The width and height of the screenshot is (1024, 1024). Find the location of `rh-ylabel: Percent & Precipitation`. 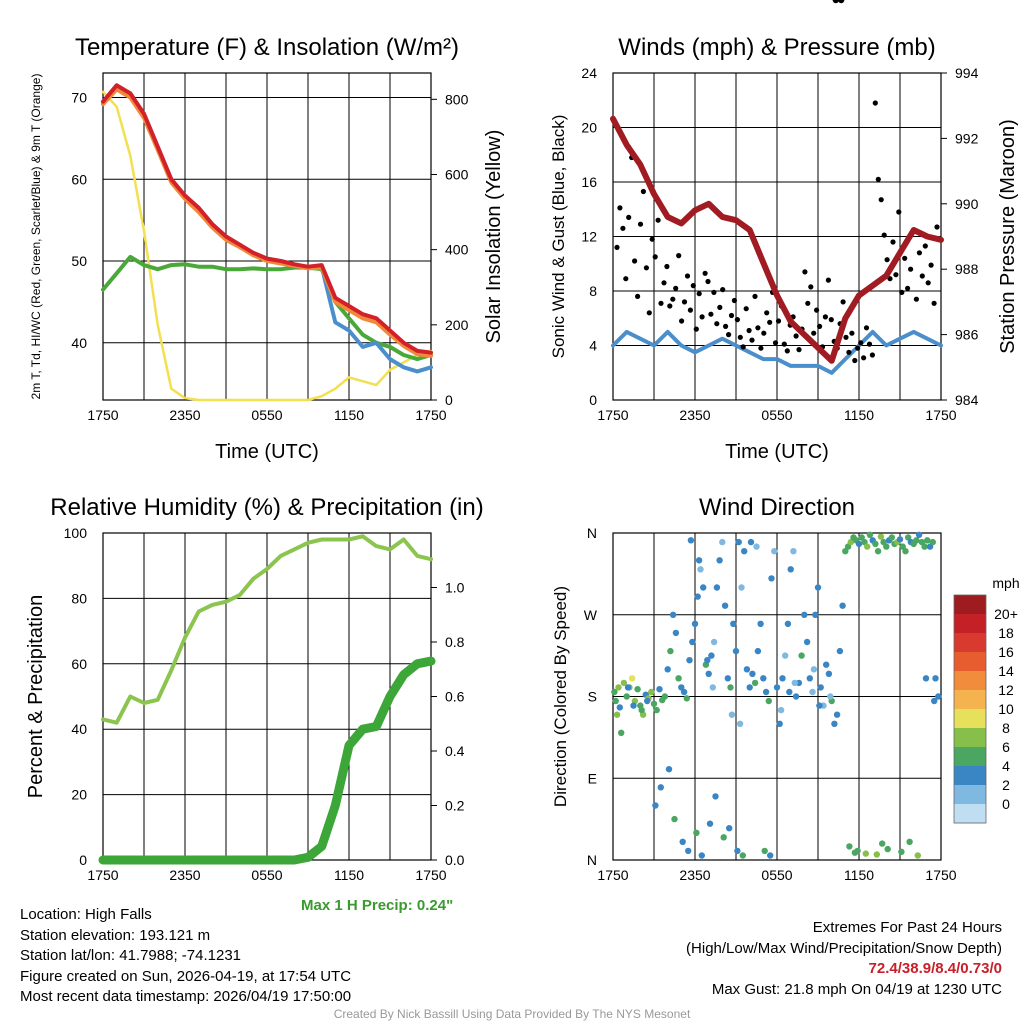

rh-ylabel: Percent & Precipitation is located at coordinates (36, 696).